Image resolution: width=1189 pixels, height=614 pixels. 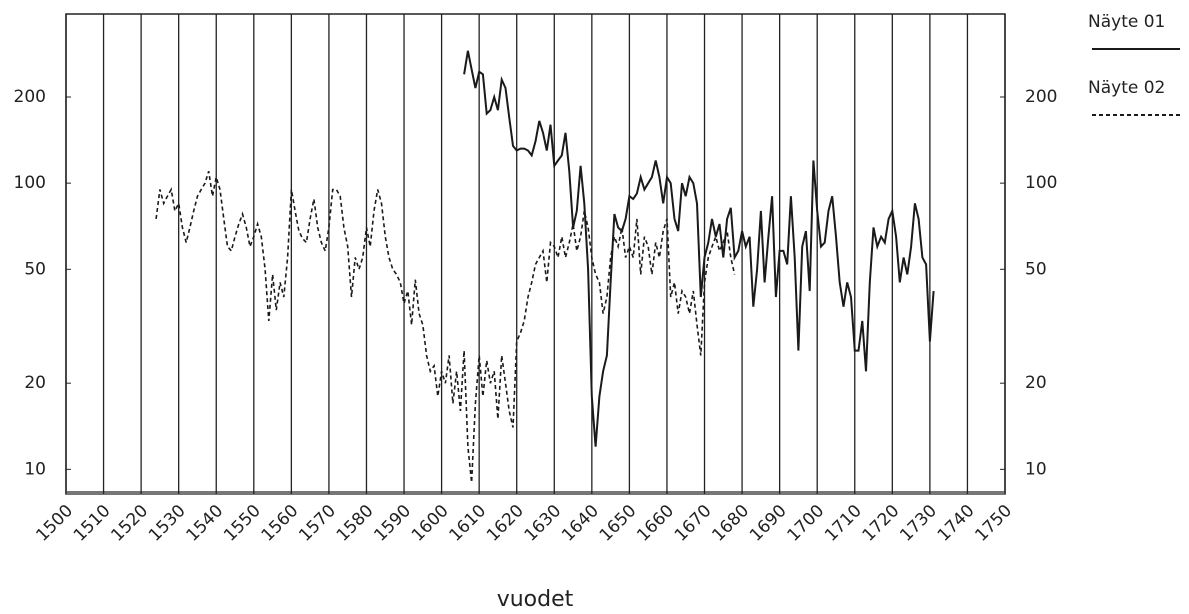 What do you see at coordinates (392, 523) in the screenshot?
I see `x-tick-label: 1590` at bounding box center [392, 523].